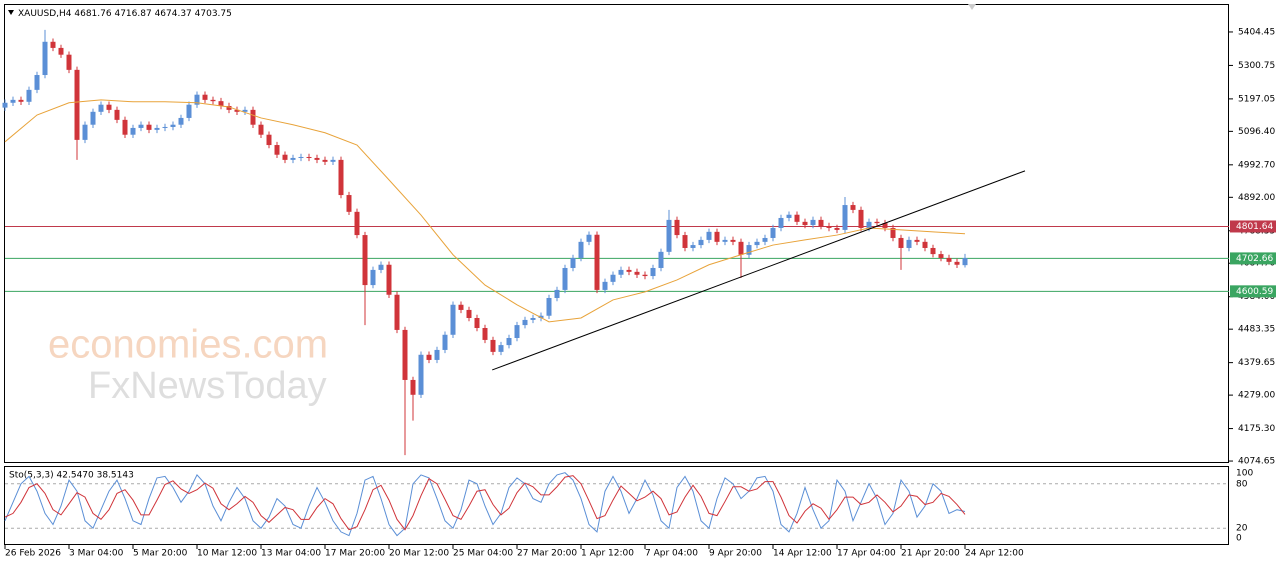  Describe the element at coordinates (1256, 429) in the screenshot. I see `y-tick-label: 4175.30` at that location.